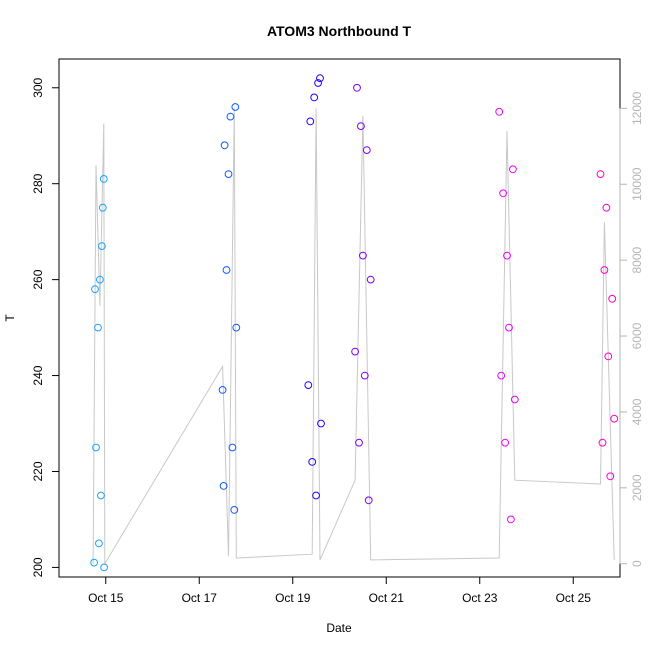 The width and height of the screenshot is (650, 650). I want to click on y2-tick-label: 12000, so click(637, 108).